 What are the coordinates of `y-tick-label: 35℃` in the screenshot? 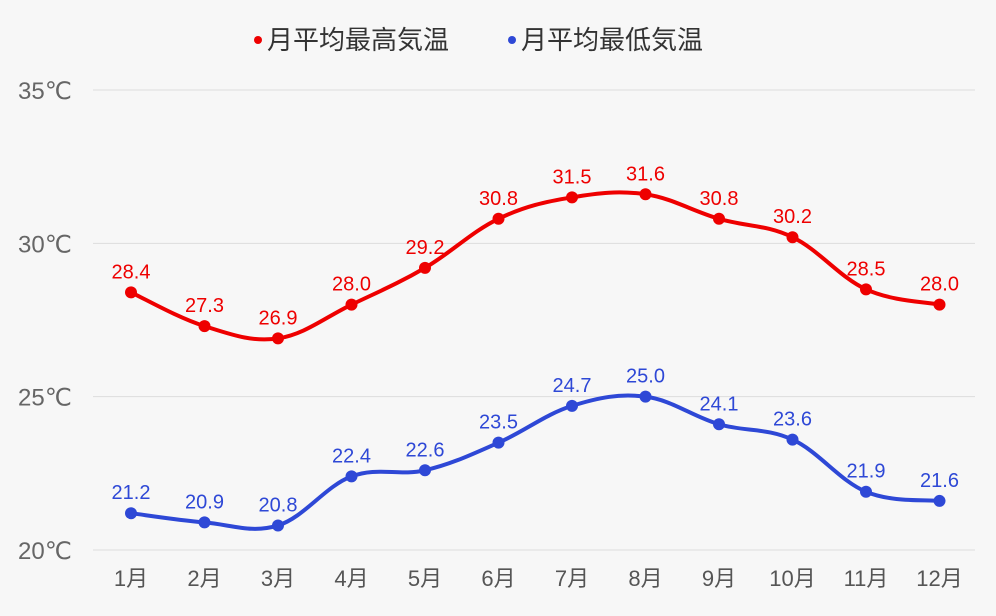 It's located at (45, 91).